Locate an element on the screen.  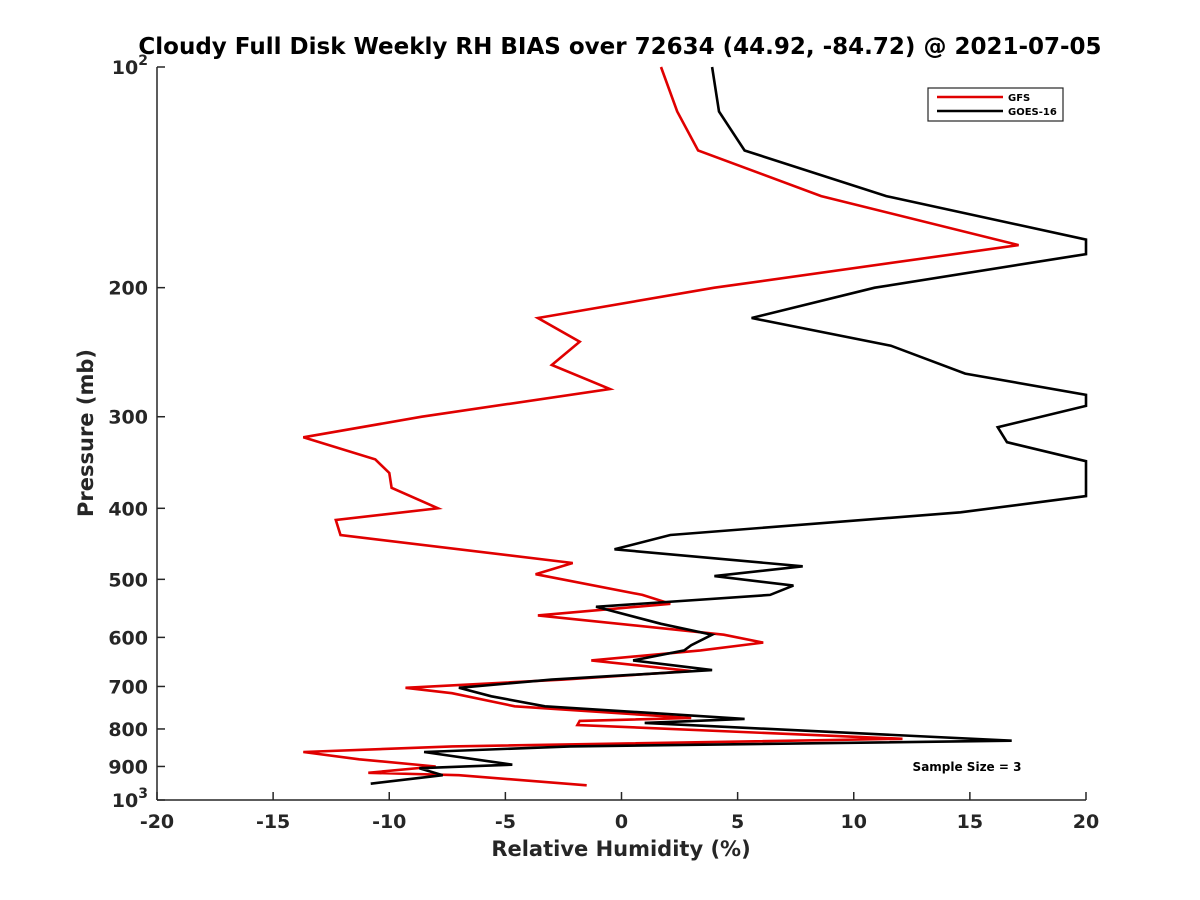
legend: GFS GOES-16 is located at coordinates (995, 104).